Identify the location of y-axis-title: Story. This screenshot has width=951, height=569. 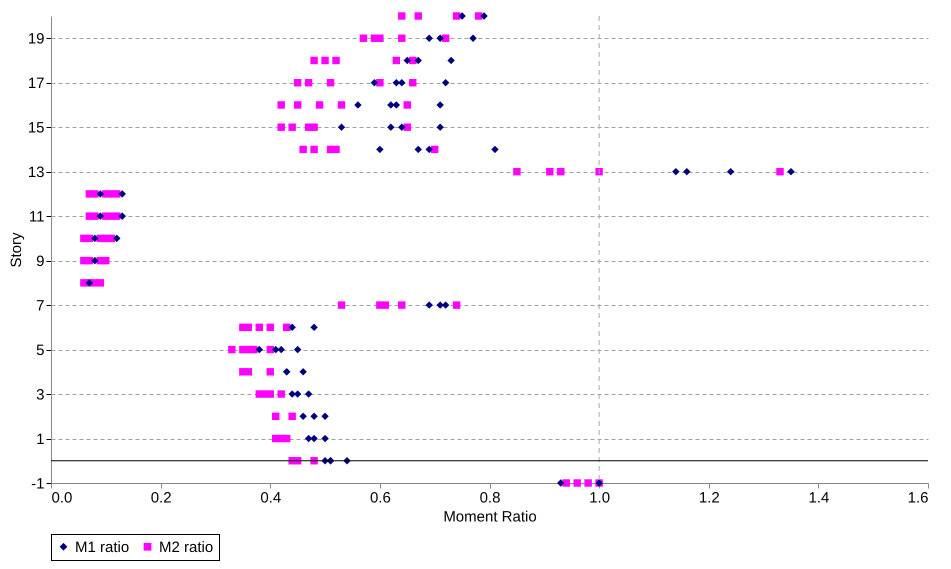
(16, 250).